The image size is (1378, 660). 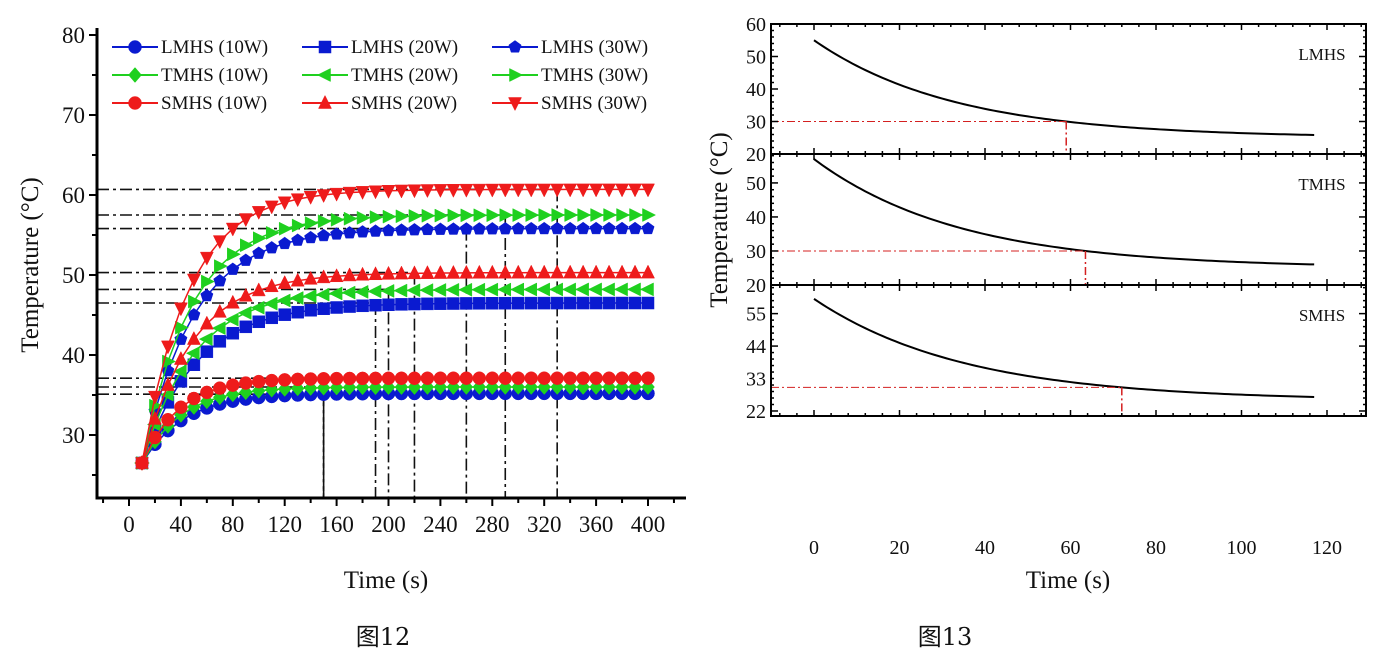 I want to click on x-tick-label: 80, so click(x=232, y=524).